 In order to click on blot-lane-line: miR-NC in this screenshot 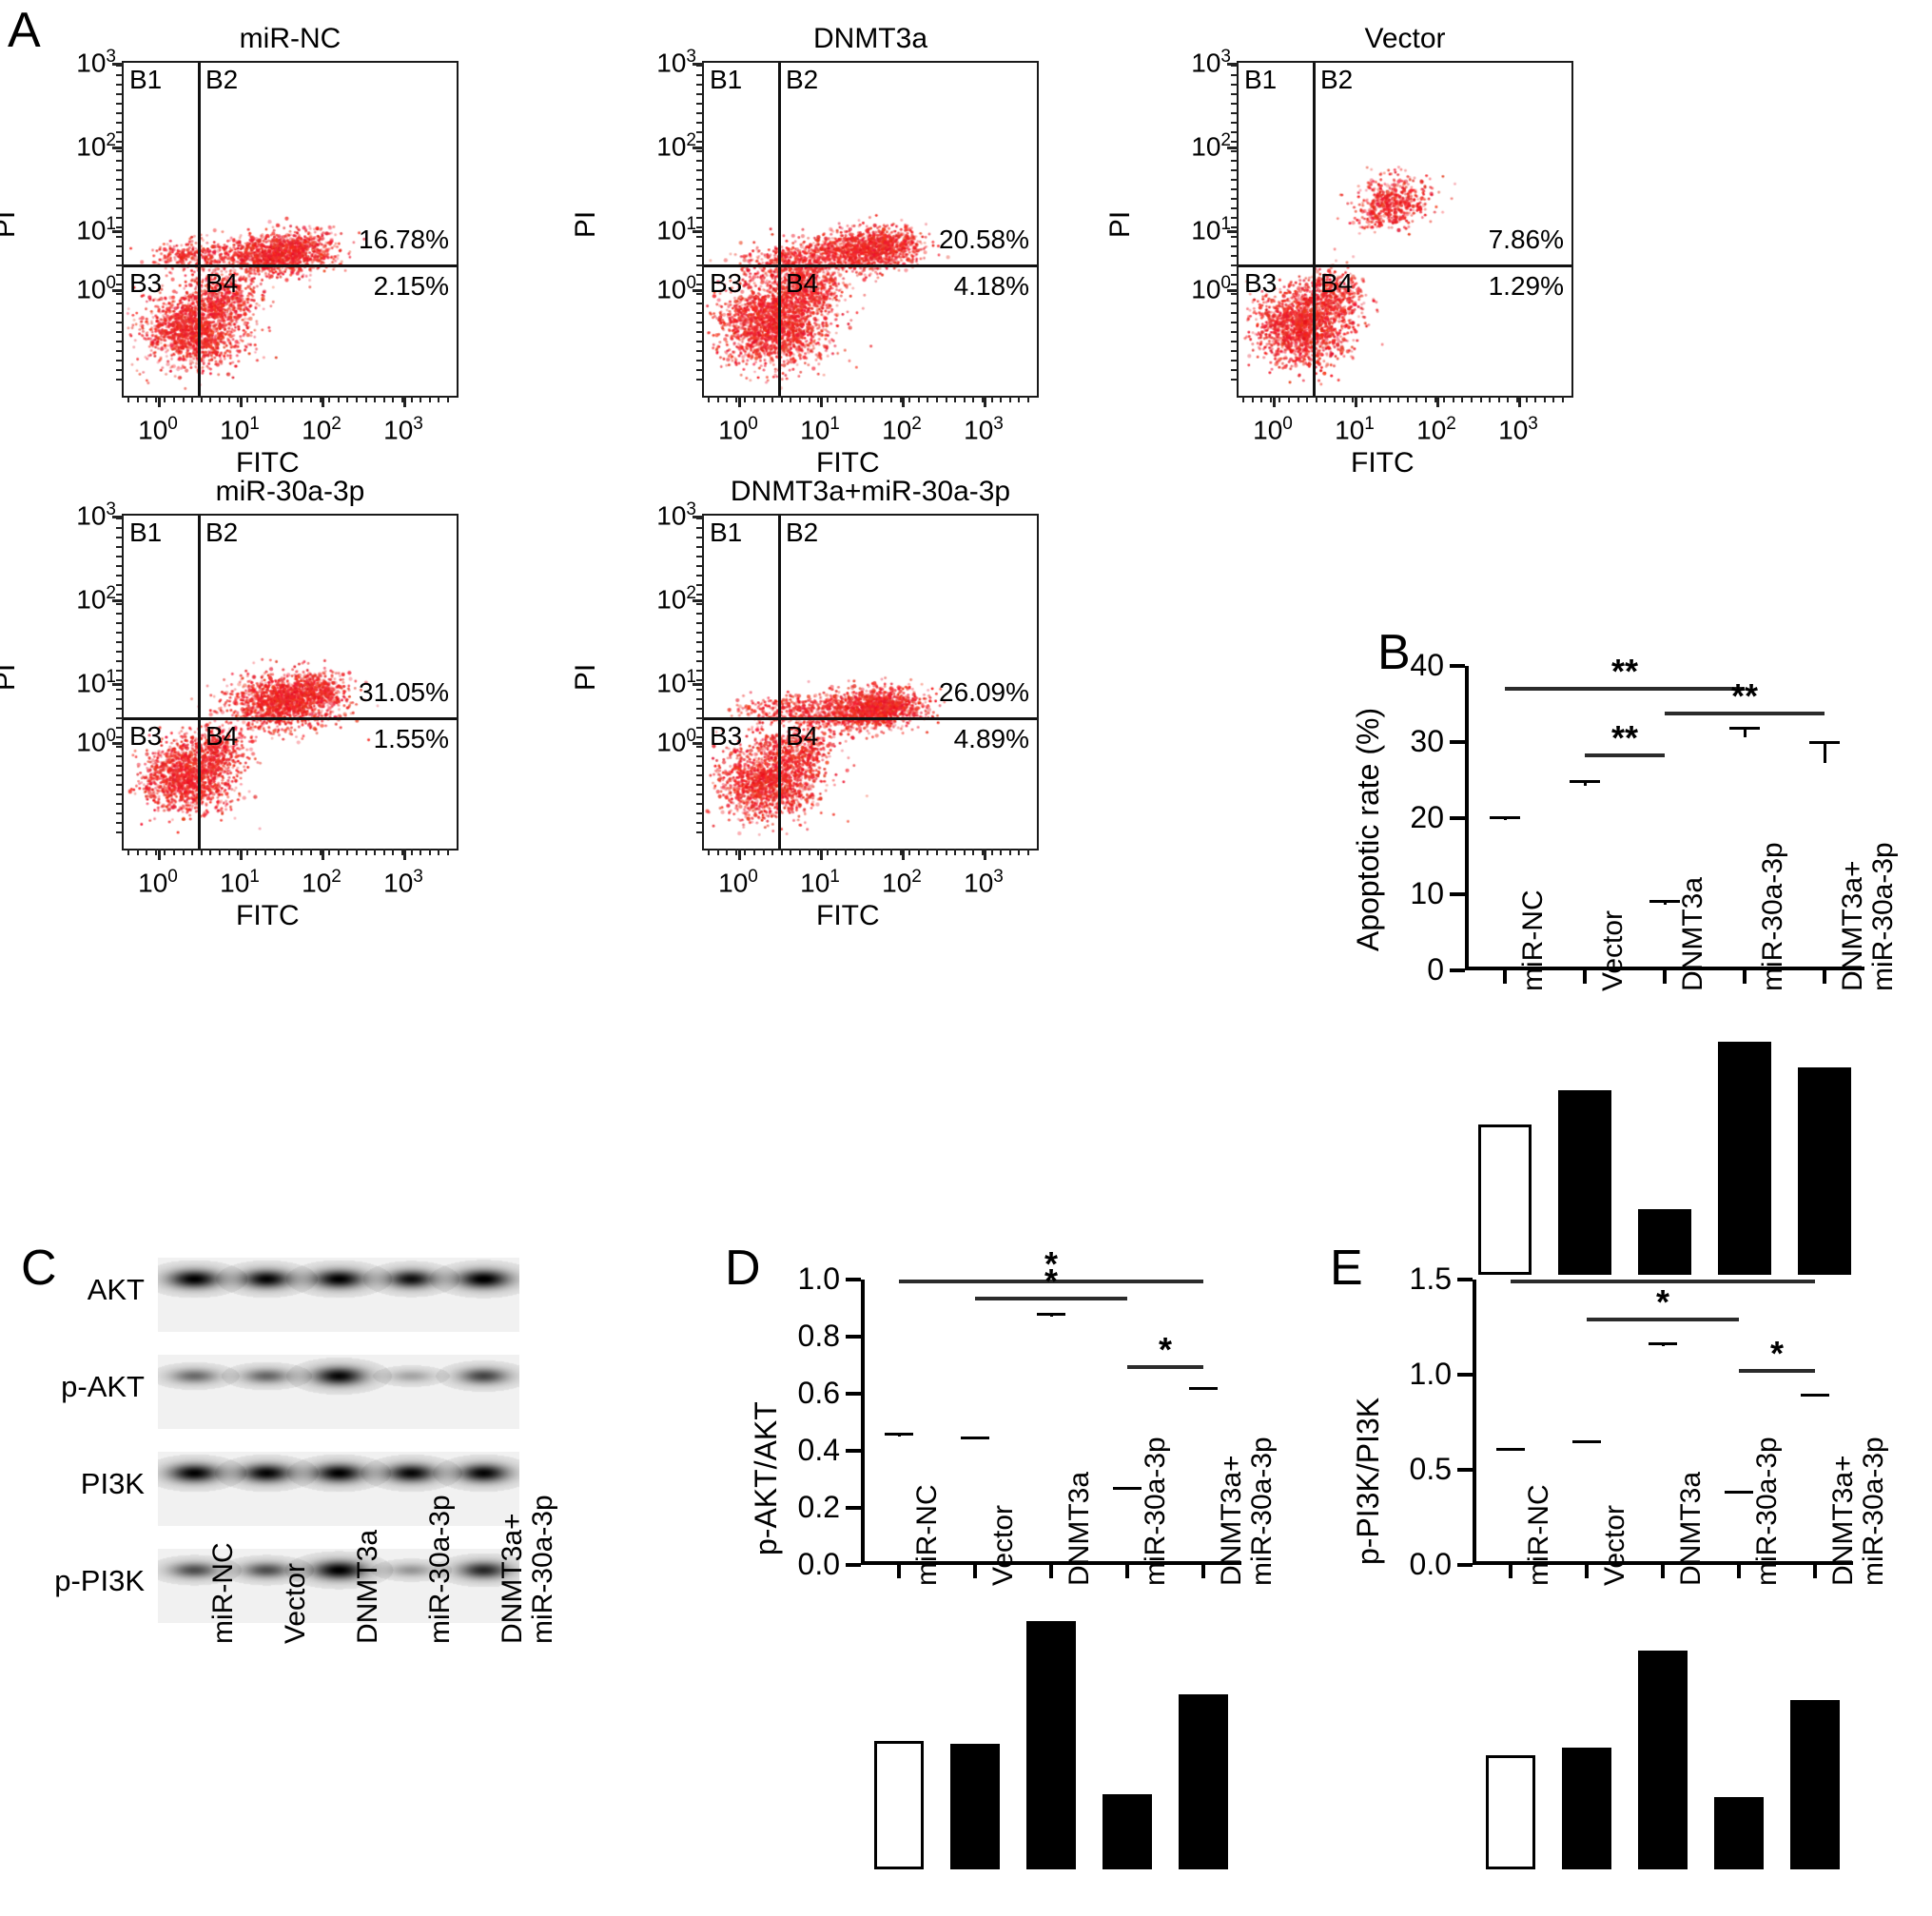, I will do `click(223, 1593)`.